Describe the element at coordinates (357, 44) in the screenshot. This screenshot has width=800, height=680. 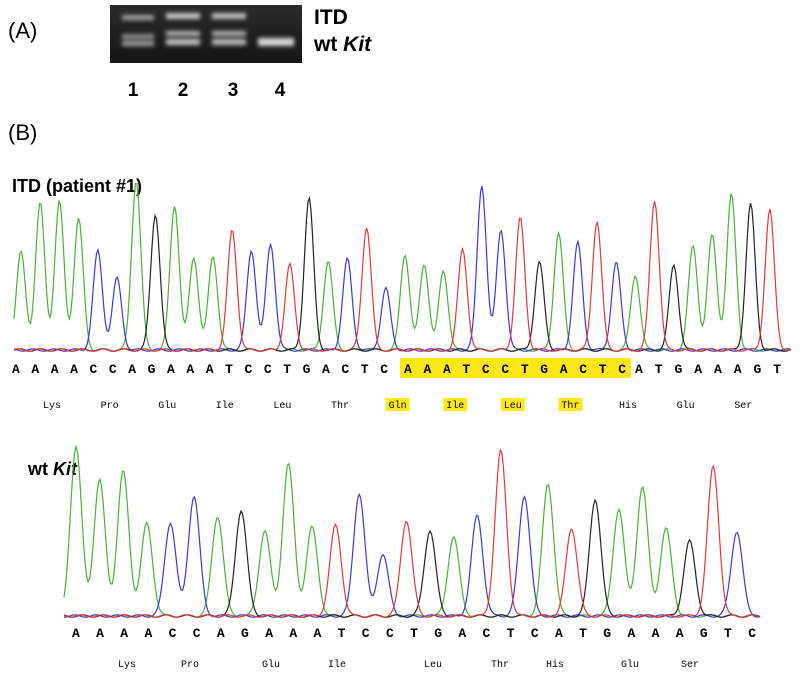
I see `band-label-gene: Kit` at that location.